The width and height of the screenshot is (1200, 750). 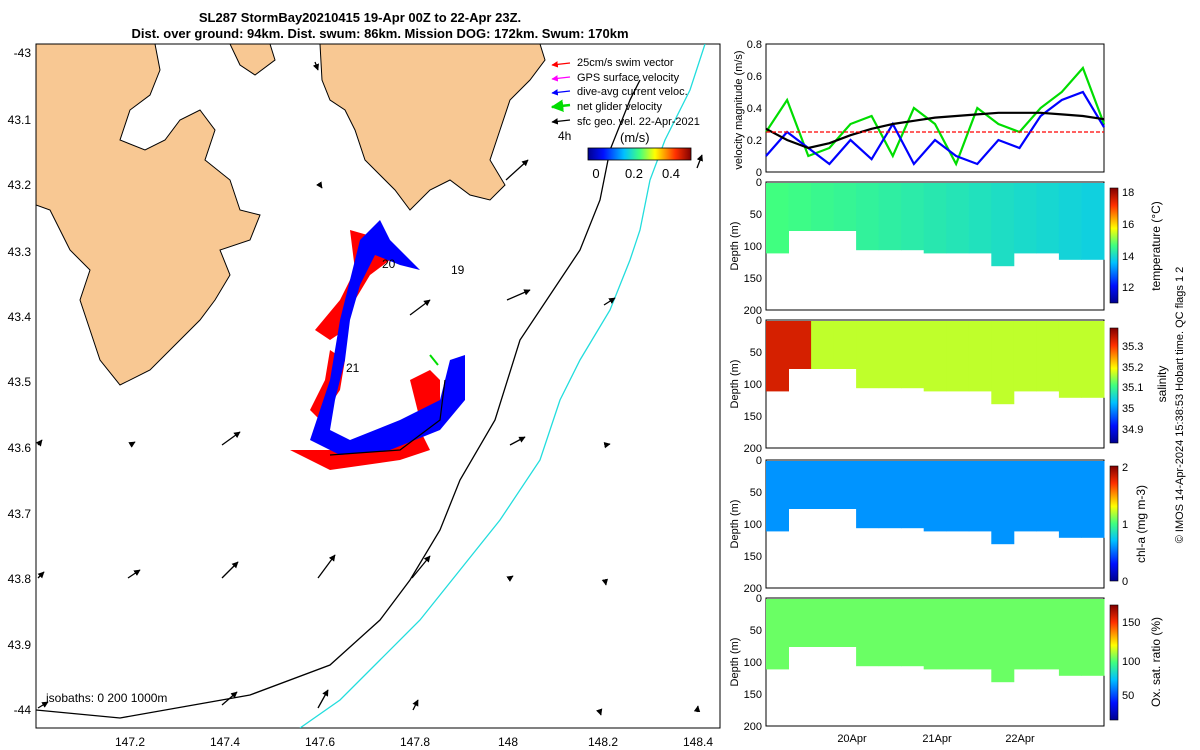 What do you see at coordinates (754, 141) in the screenshot?
I see `vel-ytick: 0.2` at bounding box center [754, 141].